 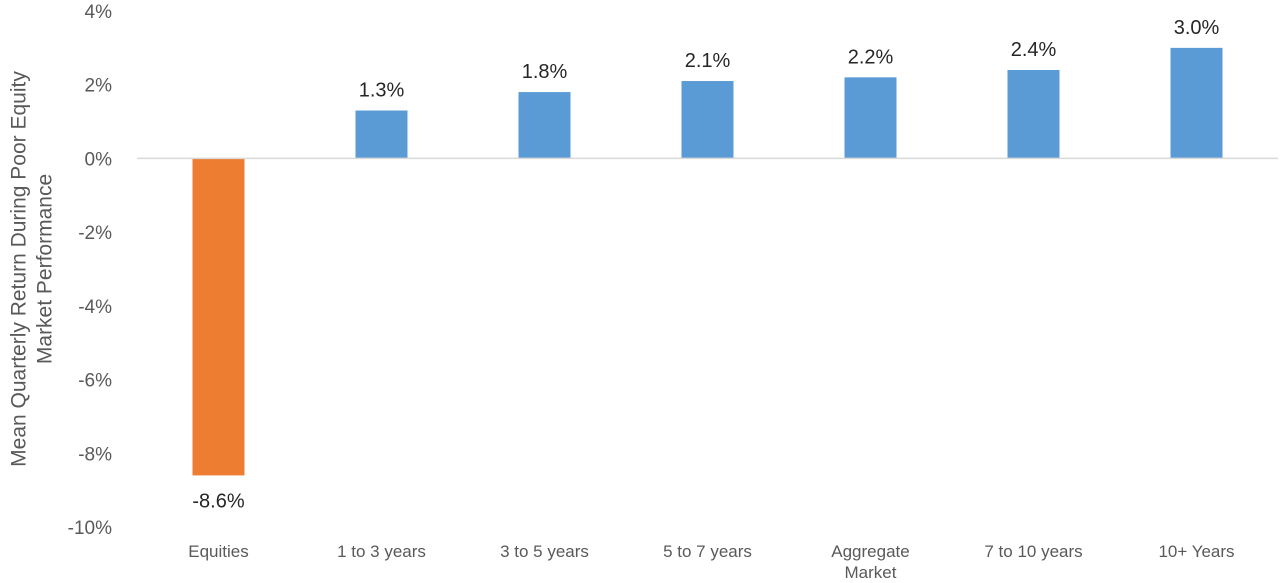 I want to click on data-label: 1.3%, so click(x=382, y=91).